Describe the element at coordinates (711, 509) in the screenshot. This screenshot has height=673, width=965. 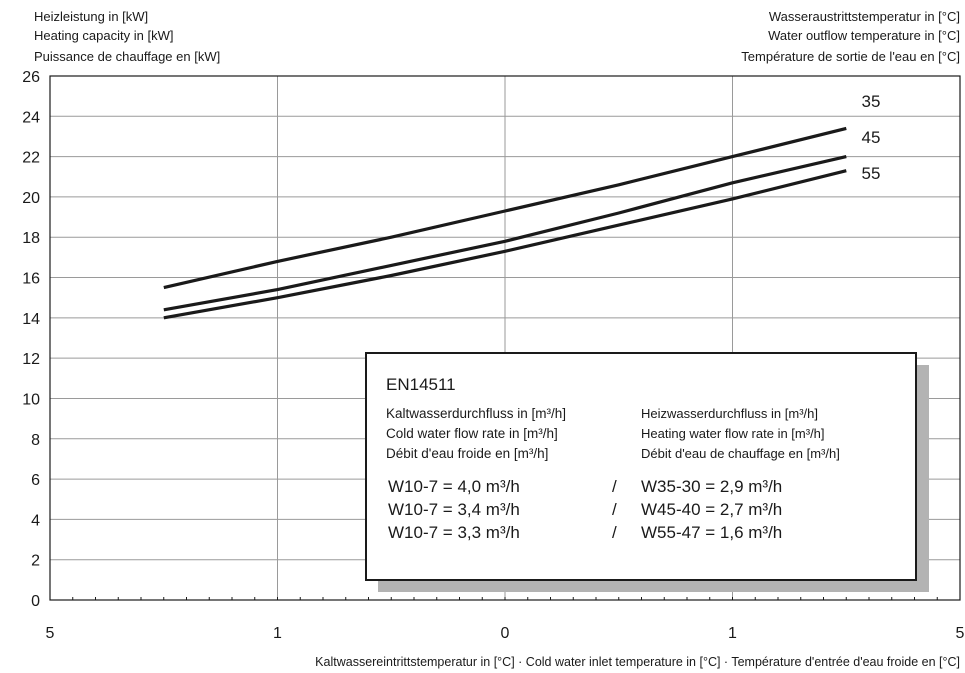
I see `flow-row-2-right: W45-40 = 2,7 m³/h` at that location.